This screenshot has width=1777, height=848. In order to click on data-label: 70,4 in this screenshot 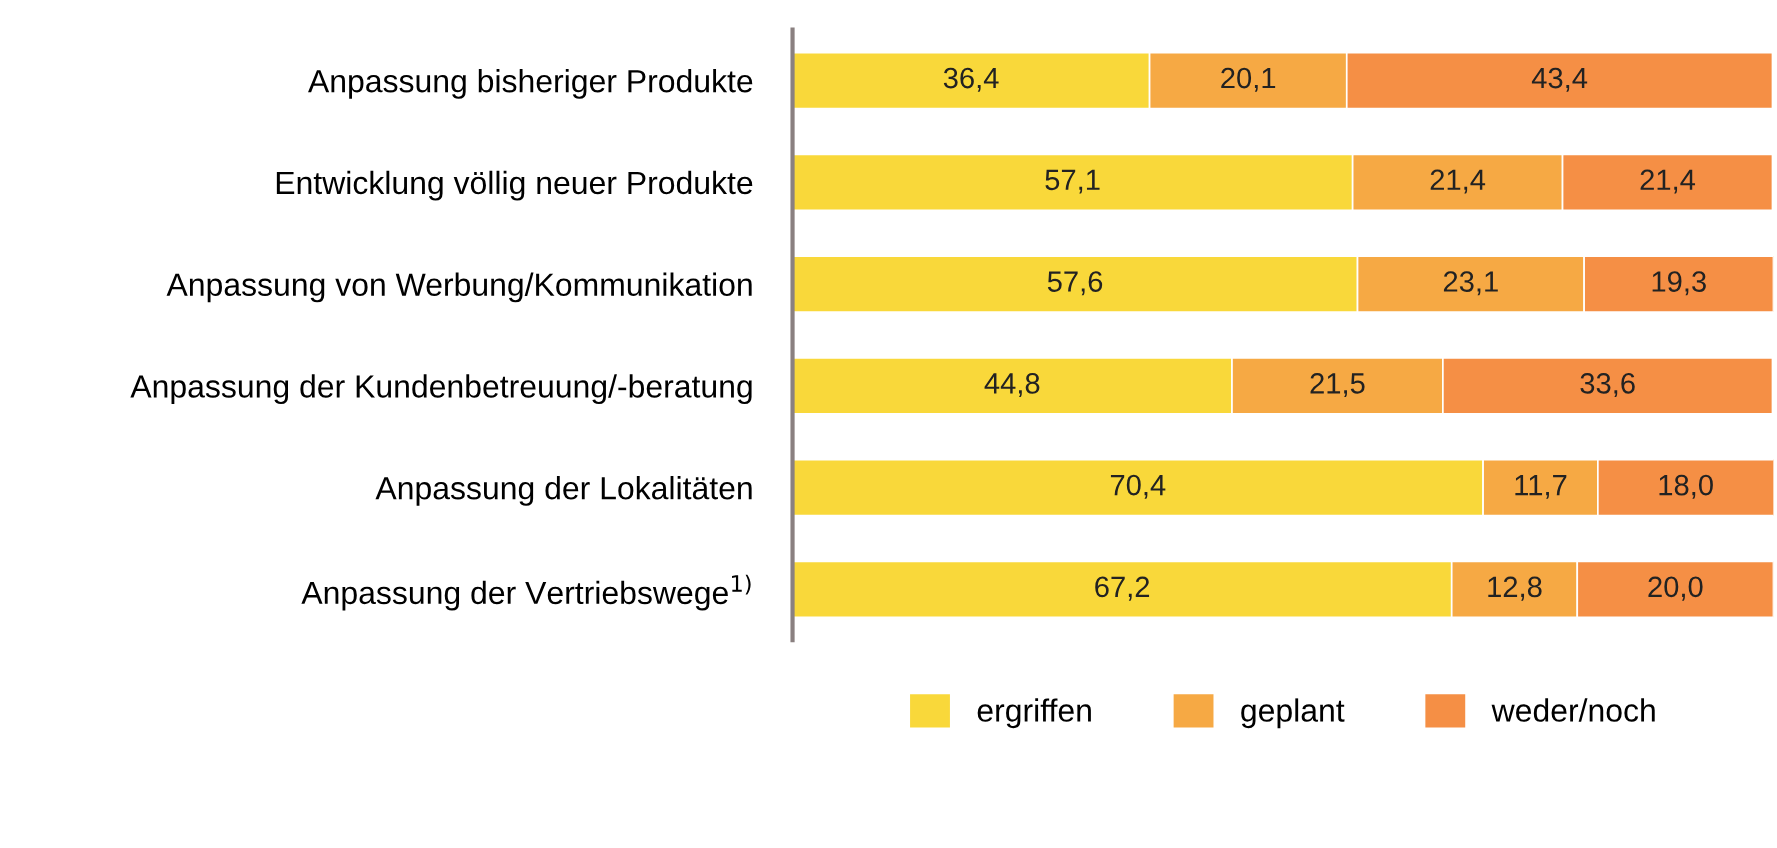, I will do `click(1138, 486)`.